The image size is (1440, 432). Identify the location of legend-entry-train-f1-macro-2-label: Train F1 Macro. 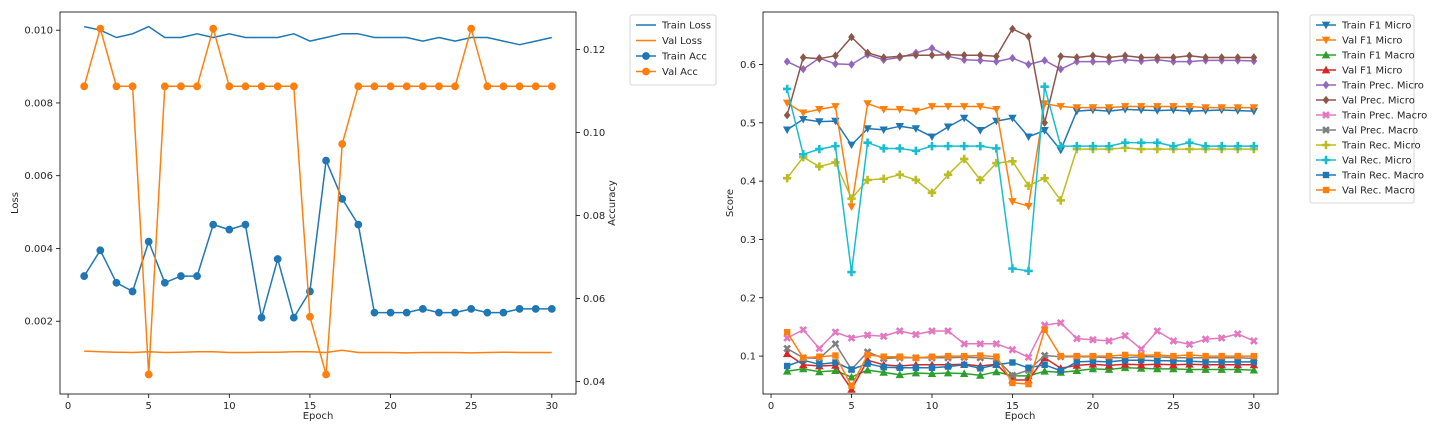
(1378, 56).